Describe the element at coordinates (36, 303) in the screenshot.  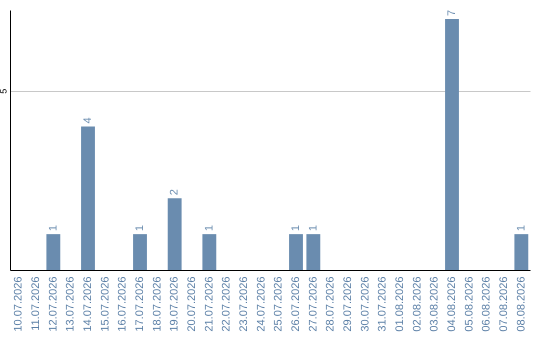
I see `x-tick-label: 11.07.2026` at that location.